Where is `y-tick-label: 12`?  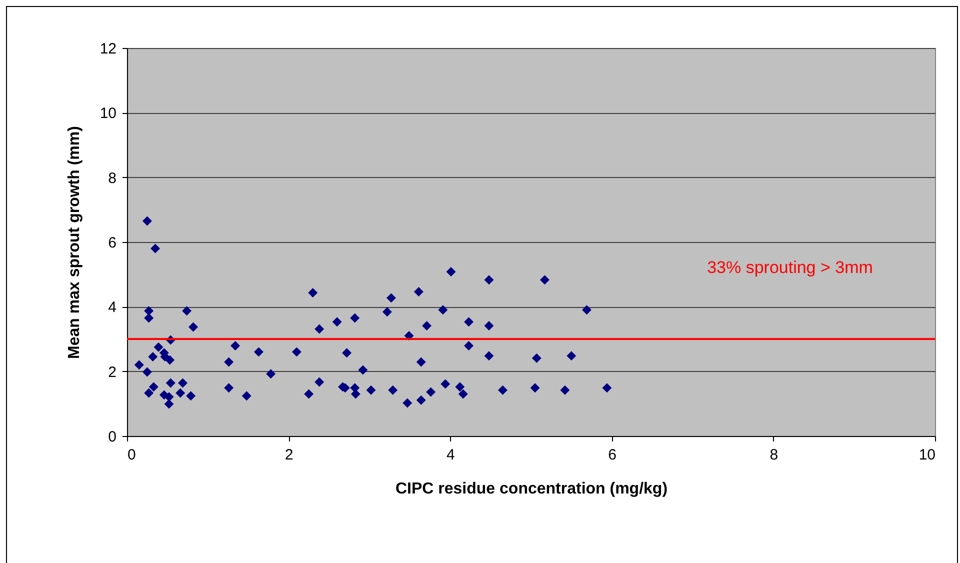
y-tick-label: 12 is located at coordinates (108, 49).